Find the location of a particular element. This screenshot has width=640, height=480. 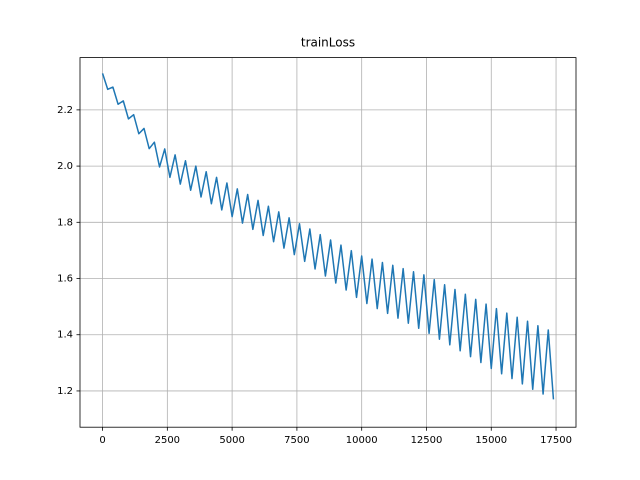

y-tick-label: 2.2 is located at coordinates (65, 110).